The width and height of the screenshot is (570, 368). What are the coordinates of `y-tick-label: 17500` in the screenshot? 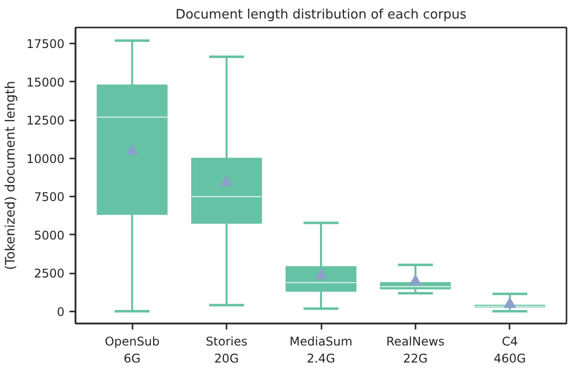 It's located at (45, 44).